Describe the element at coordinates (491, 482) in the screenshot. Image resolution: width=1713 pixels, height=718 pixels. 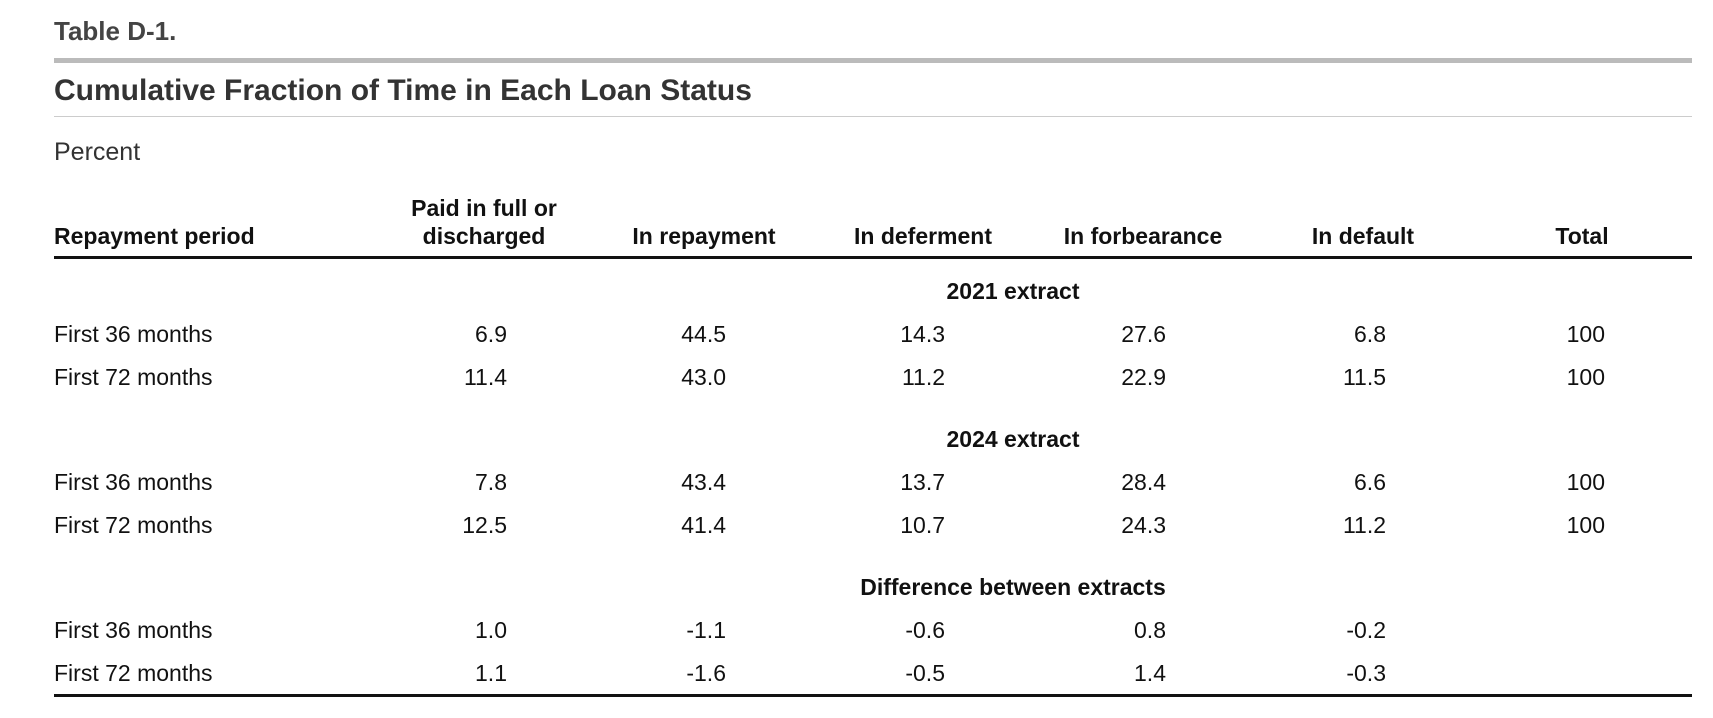
I see `cell-value: 7.8` at that location.